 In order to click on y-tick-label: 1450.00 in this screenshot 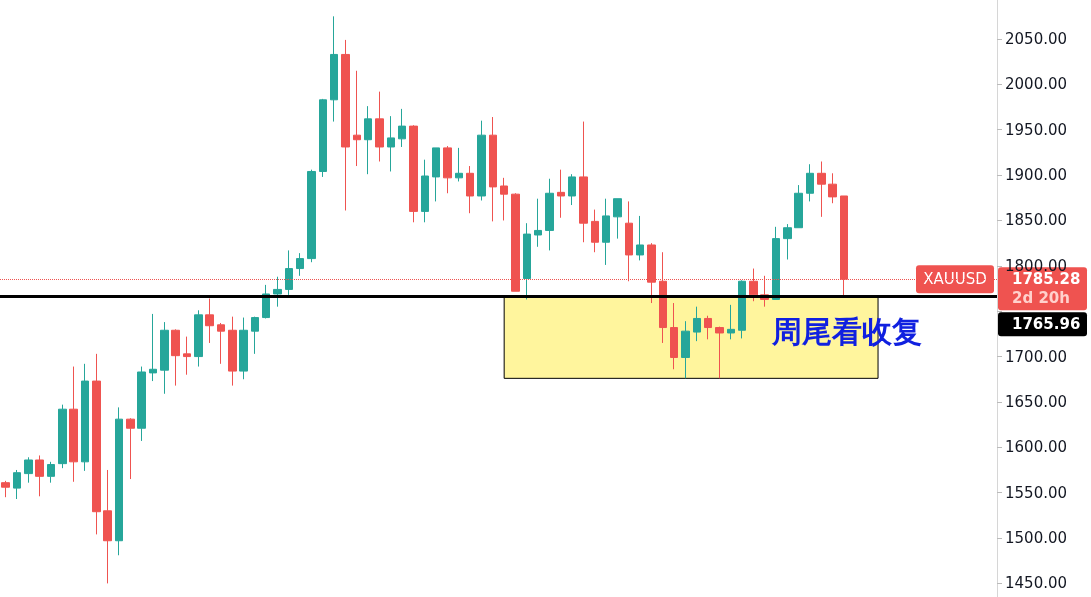, I will do `click(1036, 583)`.